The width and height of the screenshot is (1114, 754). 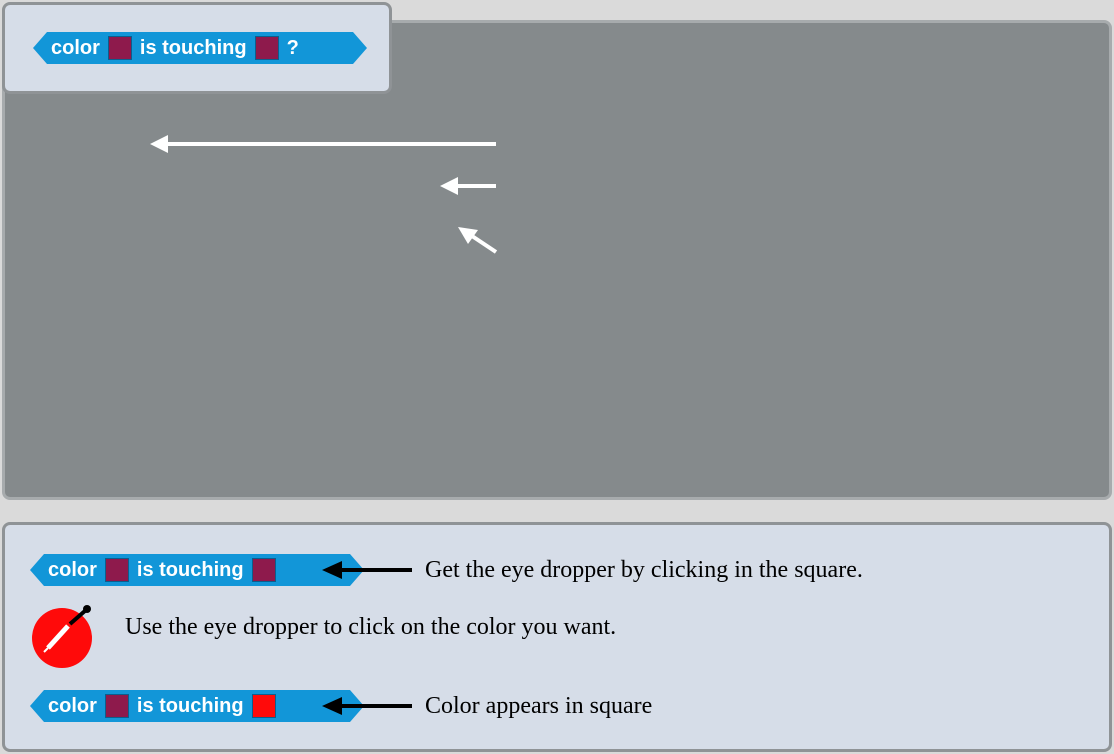 What do you see at coordinates (539, 706) in the screenshot?
I see `step3-text: Color appears in square` at bounding box center [539, 706].